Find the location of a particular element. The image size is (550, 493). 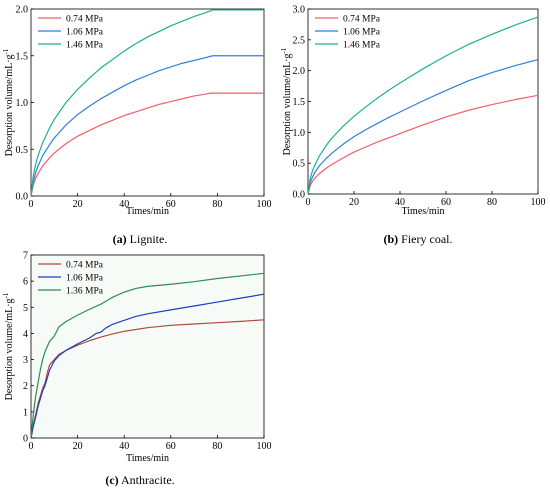

panel-caption: (c) Anthracite. is located at coordinates (139, 480).